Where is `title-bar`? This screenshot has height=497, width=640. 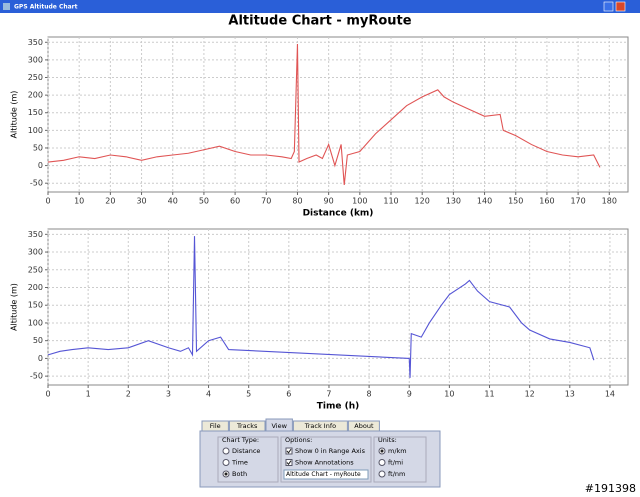 title-bar is located at coordinates (320, 6).